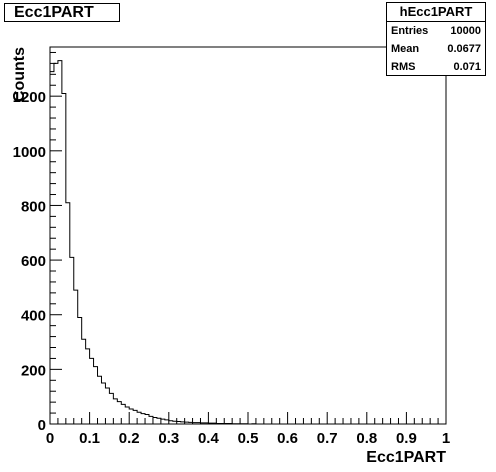  What do you see at coordinates (37, 242) in the screenshot?
I see `y-axis-ticks: 0 200 400 600 800 1000 1200` at bounding box center [37, 242].